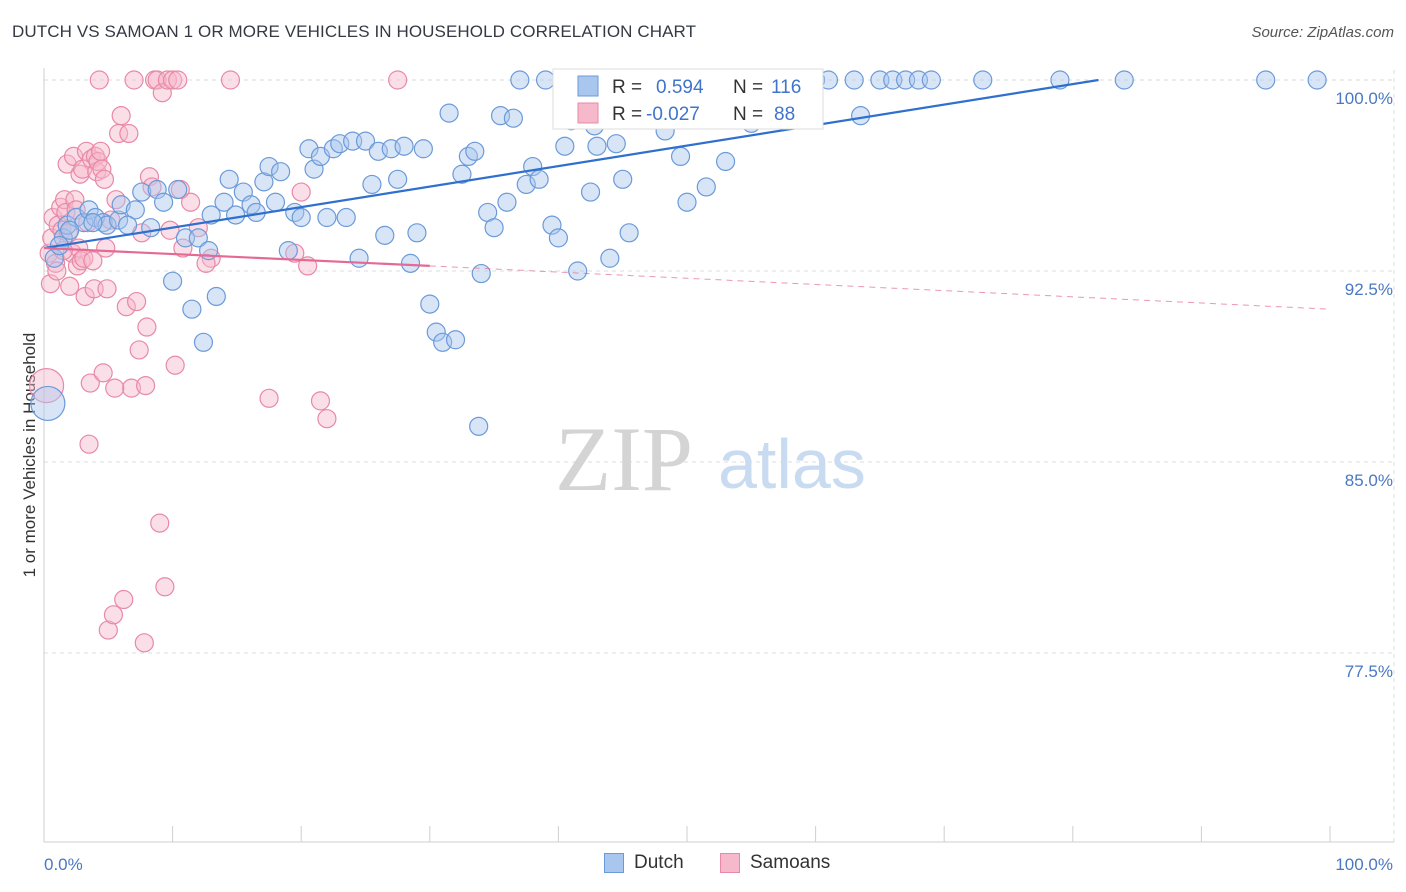 Image resolution: width=1406 pixels, height=892 pixels. What do you see at coordinates (792, 464) in the screenshot?
I see `watermark-atlas: atlas` at bounding box center [792, 464].